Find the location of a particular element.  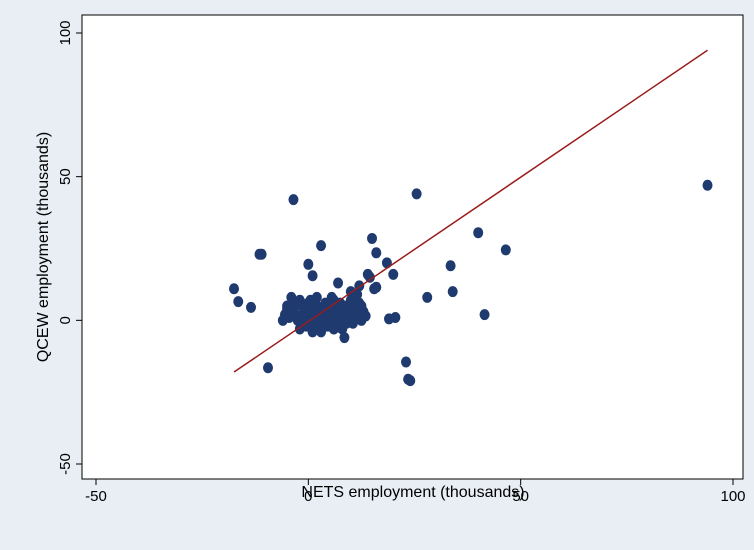

y-tick-label: 50 is located at coordinates (65, 176).